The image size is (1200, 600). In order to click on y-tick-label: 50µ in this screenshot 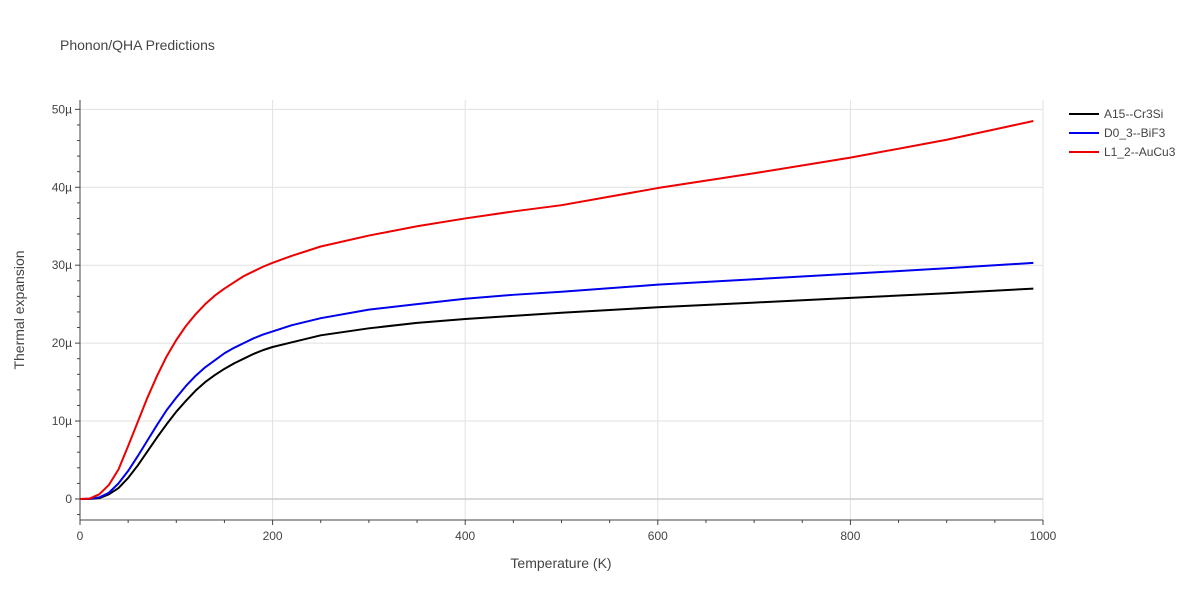, I will do `click(62, 109)`.